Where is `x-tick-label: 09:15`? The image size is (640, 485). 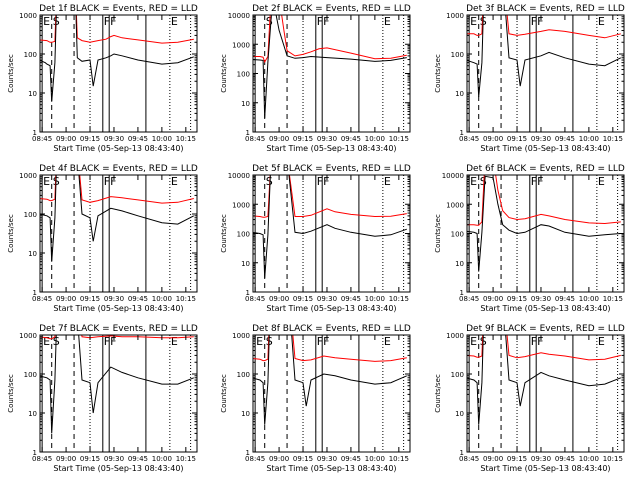
x-tick-label: 09:15 is located at coordinates (90, 299).